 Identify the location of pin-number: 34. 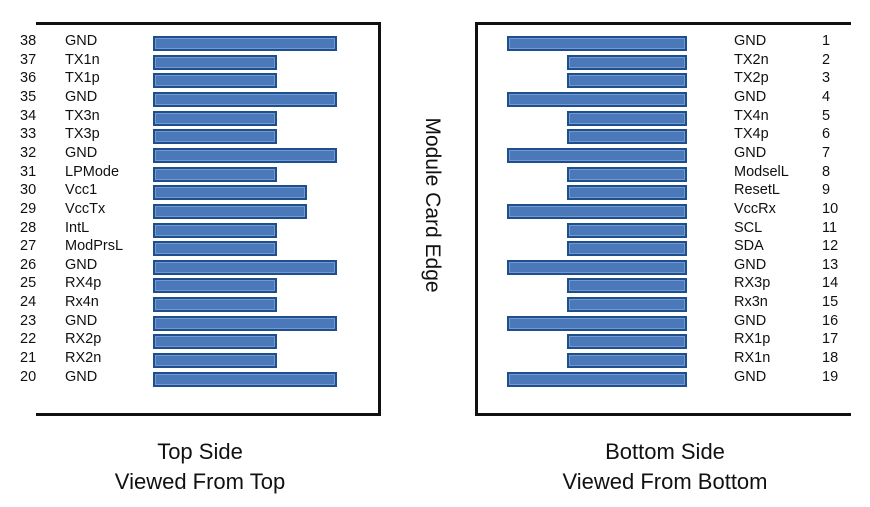
(28, 115).